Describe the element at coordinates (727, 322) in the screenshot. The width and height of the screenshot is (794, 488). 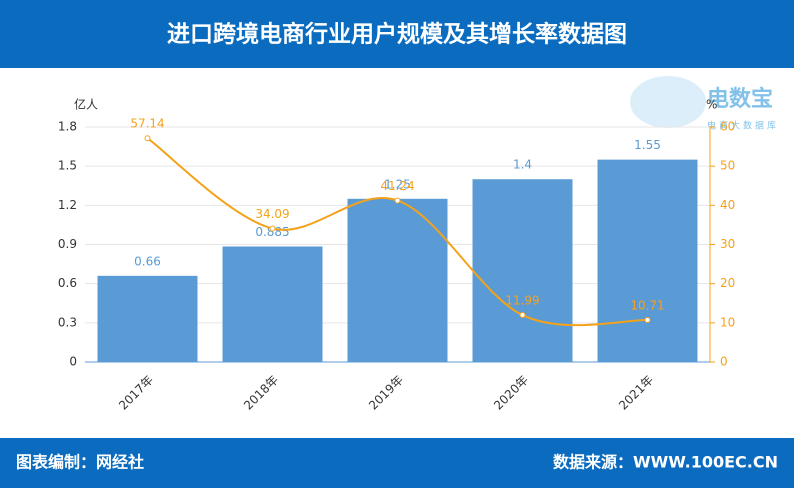
I see `y2-tick-label: 10` at that location.